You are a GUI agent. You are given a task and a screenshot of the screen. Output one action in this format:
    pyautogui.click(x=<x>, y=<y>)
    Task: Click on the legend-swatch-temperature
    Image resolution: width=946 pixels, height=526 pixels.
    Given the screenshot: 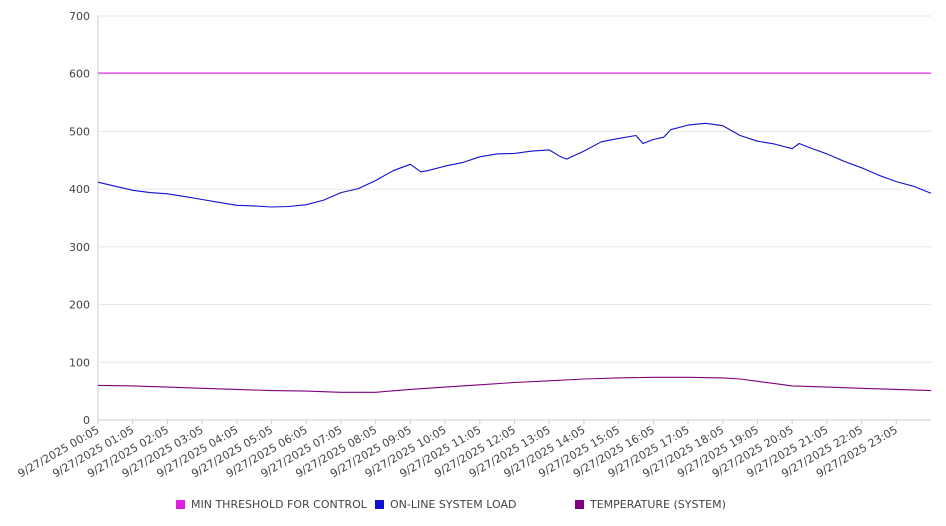 What is the action you would take?
    pyautogui.click(x=579, y=504)
    